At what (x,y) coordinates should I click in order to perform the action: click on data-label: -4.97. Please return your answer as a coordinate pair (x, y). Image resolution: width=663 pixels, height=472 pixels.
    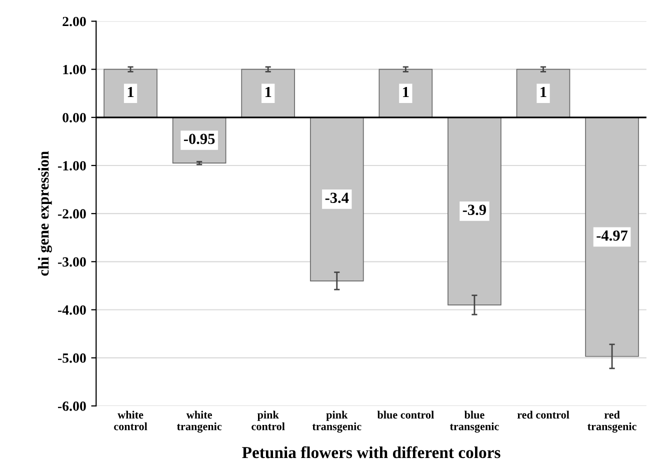
    Looking at the image, I should click on (612, 235).